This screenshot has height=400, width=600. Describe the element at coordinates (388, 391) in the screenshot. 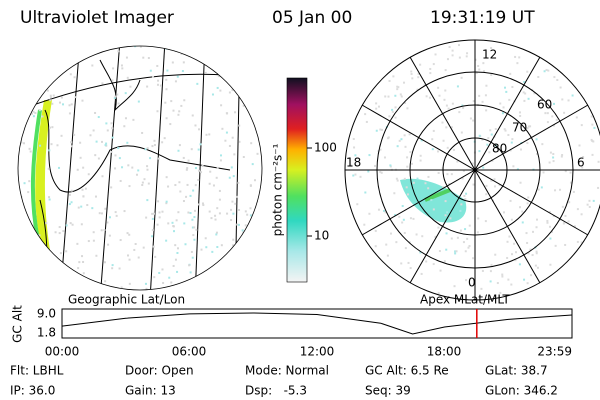

I see `status-field: Seq: 39` at that location.